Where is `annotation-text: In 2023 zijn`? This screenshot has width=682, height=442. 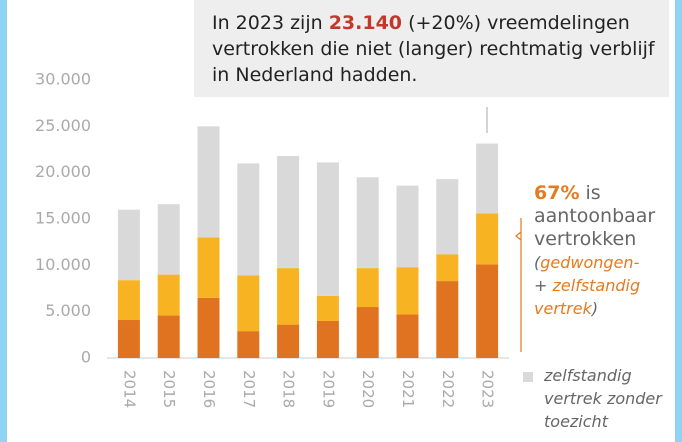 annotation-text: In 2023 zijn is located at coordinates (270, 23).